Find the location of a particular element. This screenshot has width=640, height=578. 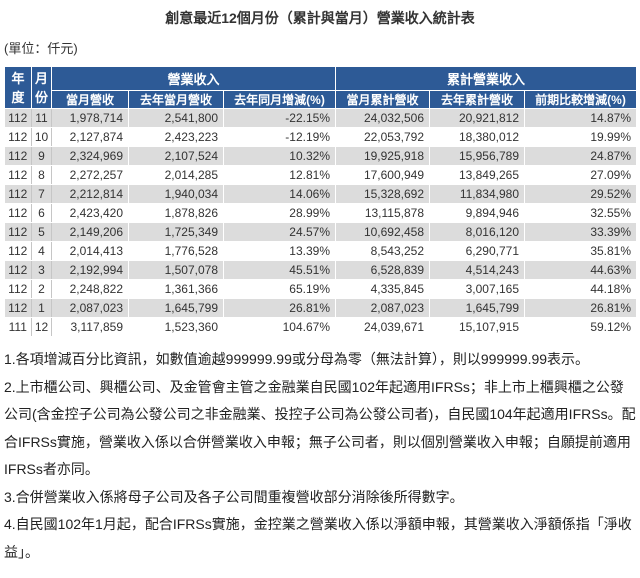

month-cell: 9 is located at coordinates (41, 156).